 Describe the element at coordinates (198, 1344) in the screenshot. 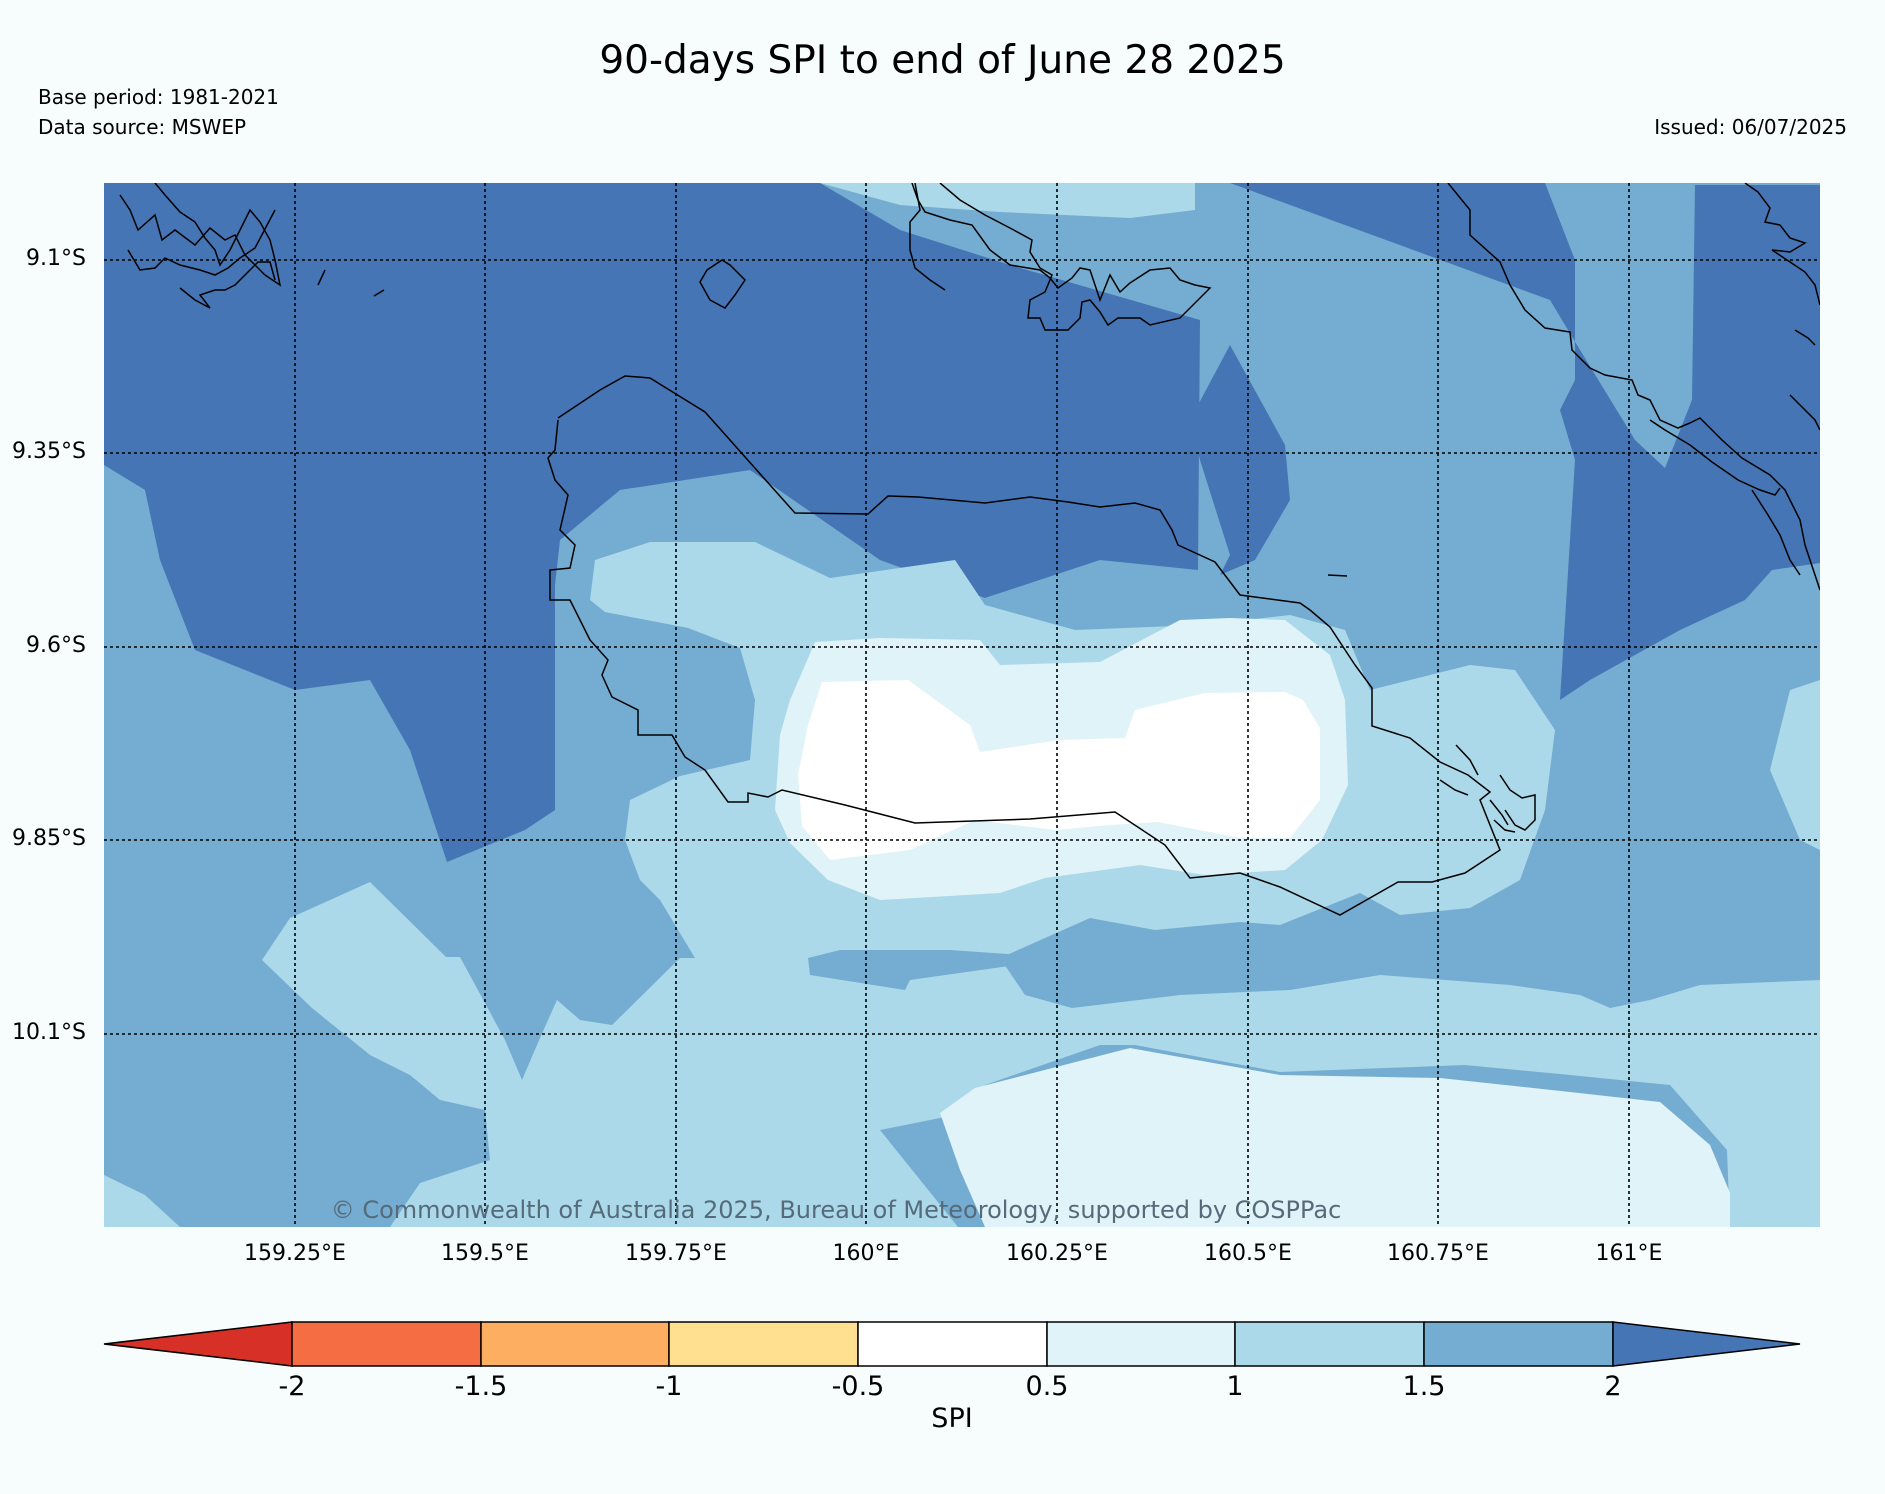

I see `colorbar-extend-low` at that location.